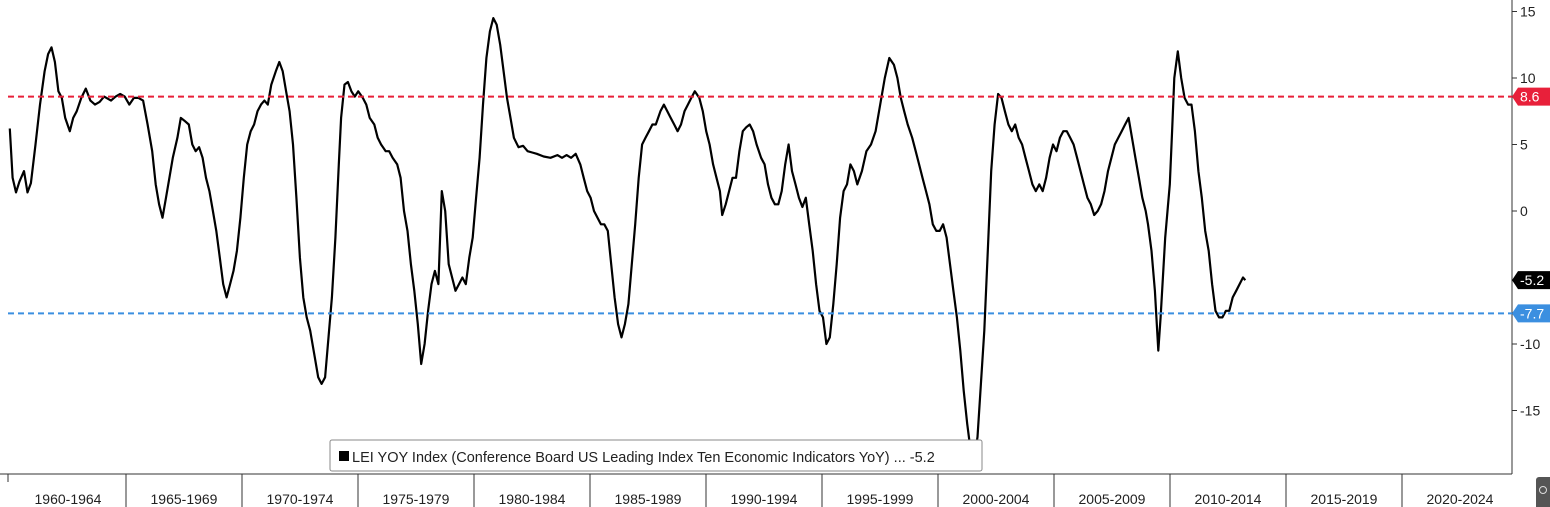 The height and width of the screenshot is (507, 1550). Describe the element at coordinates (764, 499) in the screenshot. I see `x-tick-label: 1990-1994` at that location.